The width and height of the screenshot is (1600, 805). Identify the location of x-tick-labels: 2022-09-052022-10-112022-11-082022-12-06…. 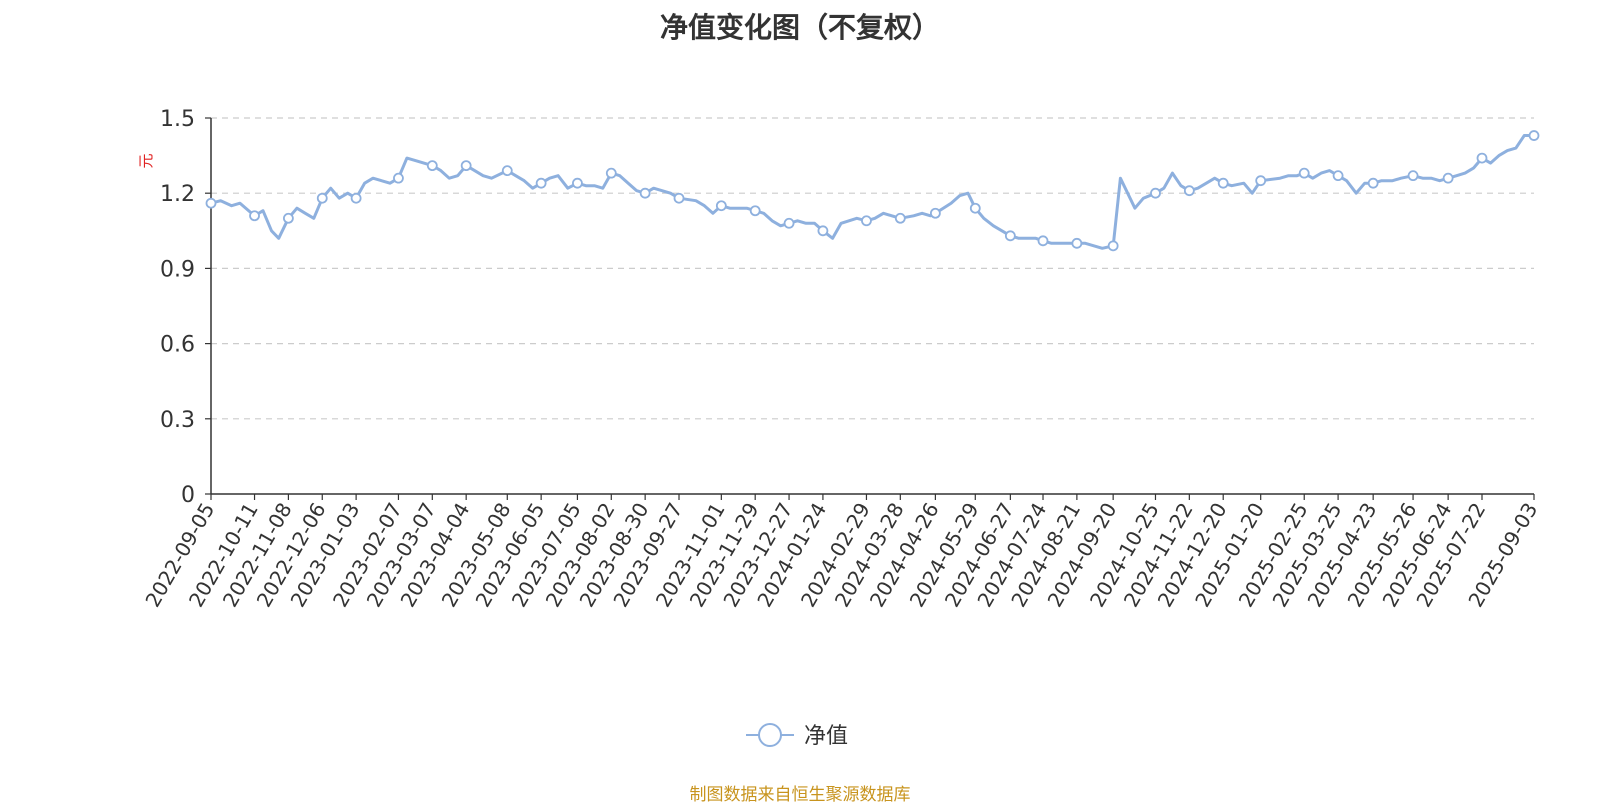
(841, 552).